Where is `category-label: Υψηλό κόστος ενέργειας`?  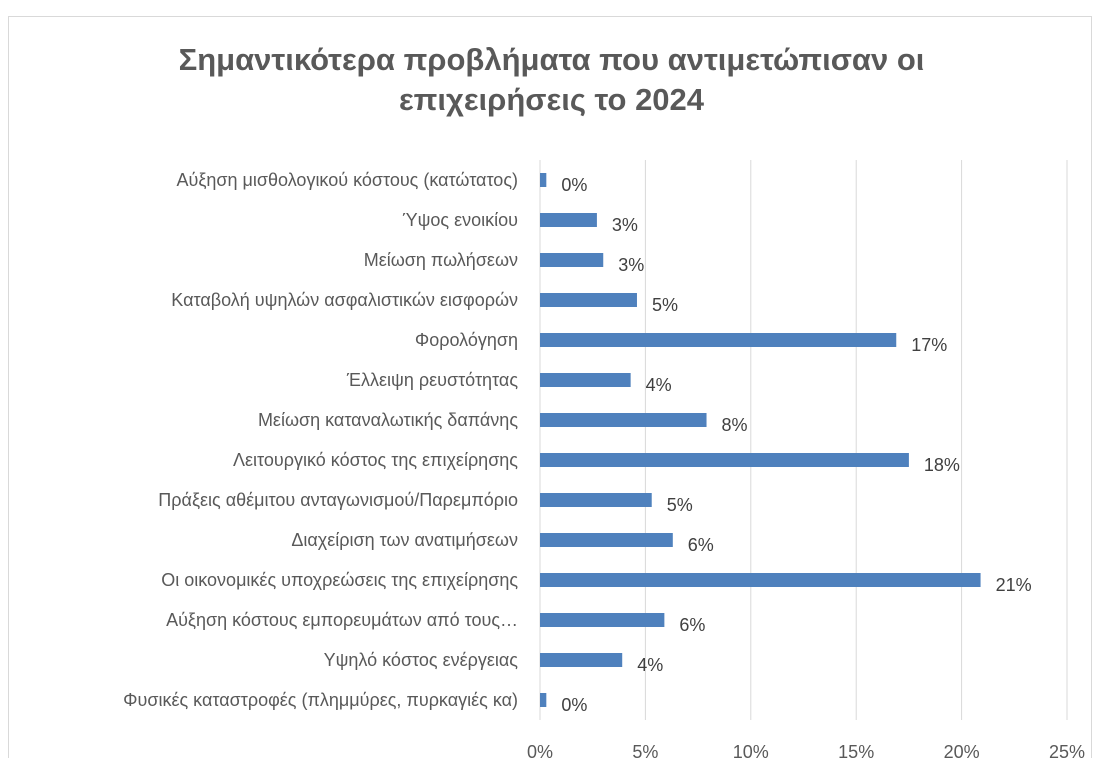
category-label: Υψηλό κόστος ενέργειας is located at coordinates (421, 660).